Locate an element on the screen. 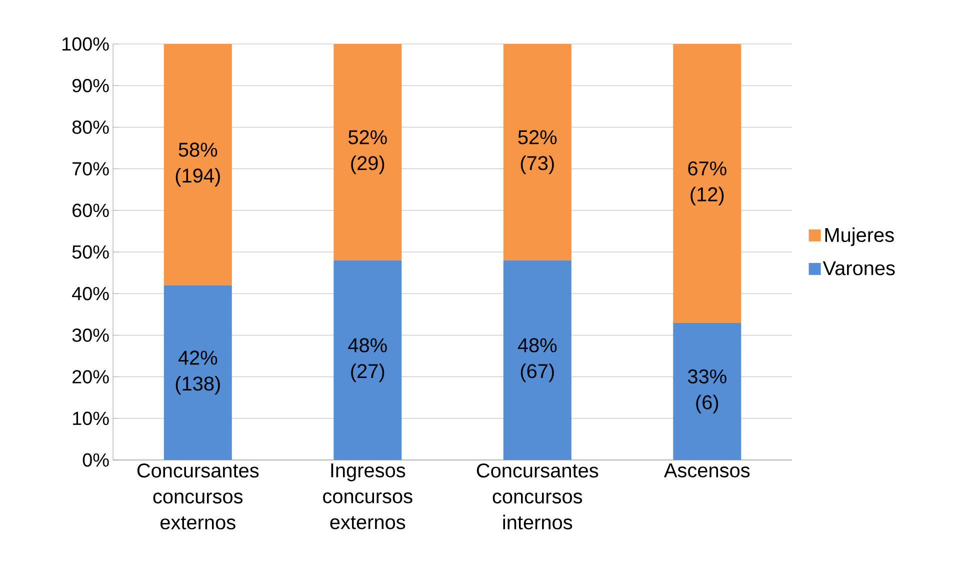  data-label: 58% (194) is located at coordinates (198, 164).